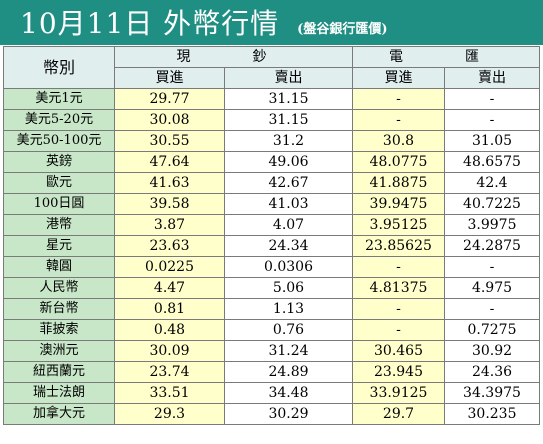 The height and width of the screenshot is (444, 543). Describe the element at coordinates (492, 225) in the screenshot. I see `tt-sell-rate: 3.9975` at that location.